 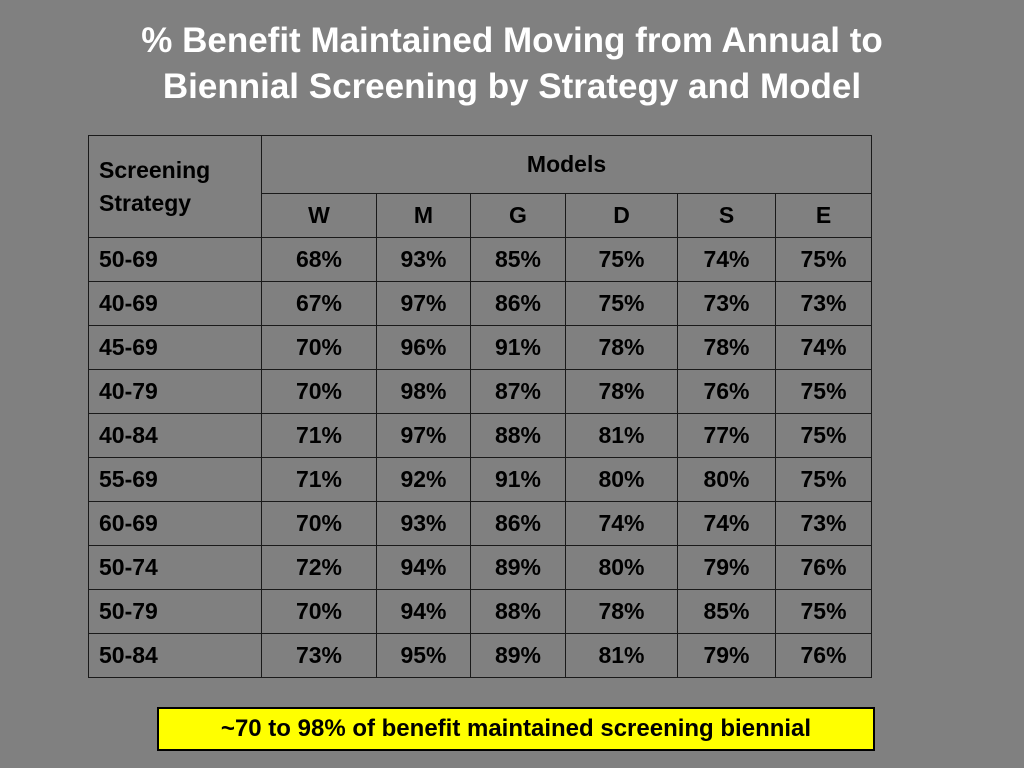 I want to click on value-cell: 77%, so click(x=726, y=435).